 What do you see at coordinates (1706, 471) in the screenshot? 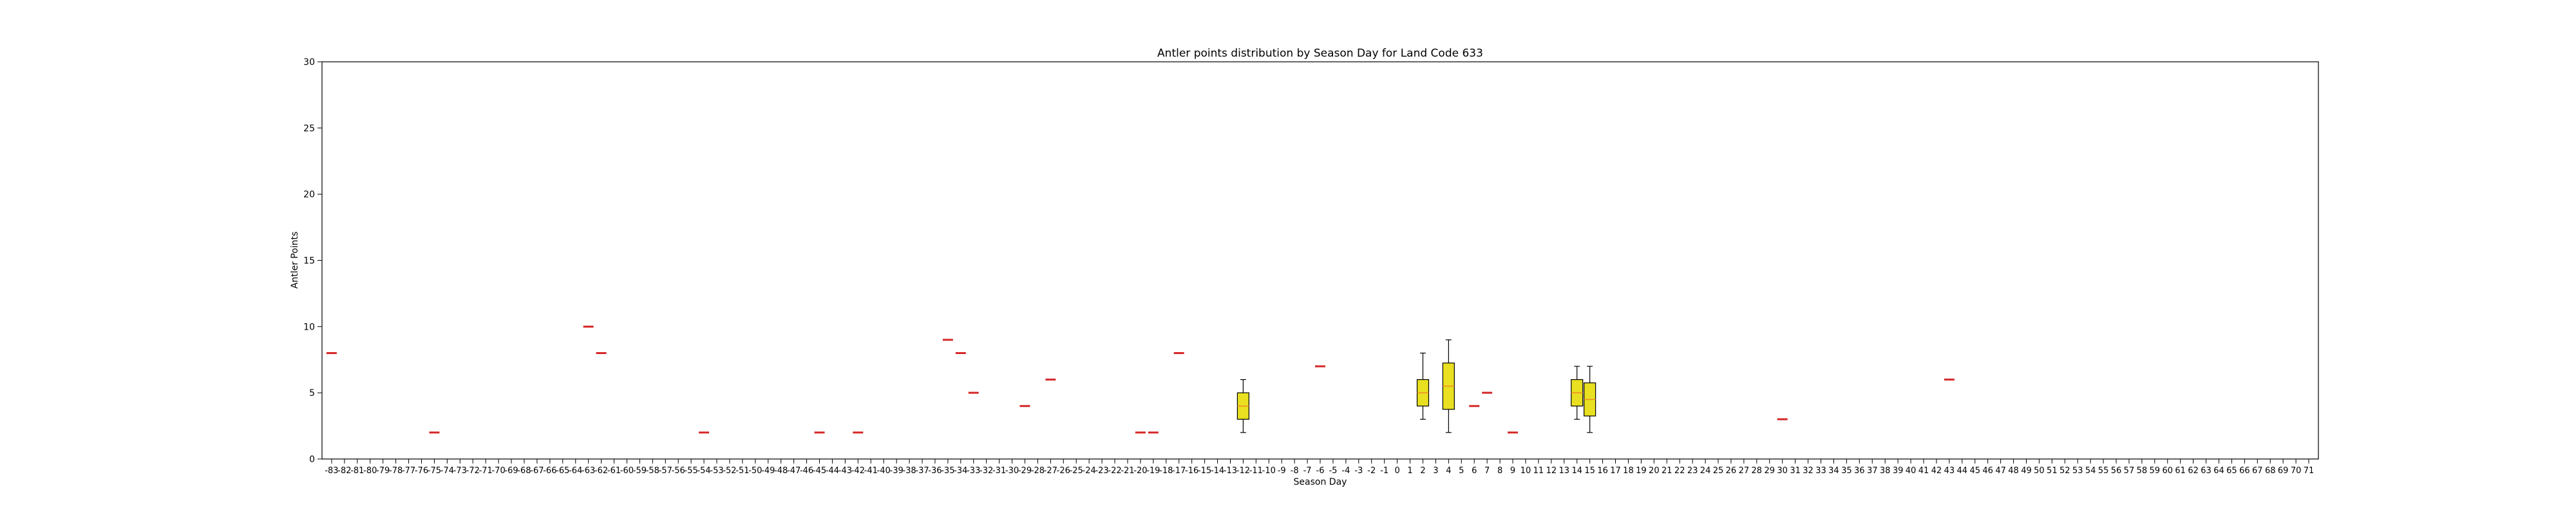
I see `x-tick-label: 24` at bounding box center [1706, 471].